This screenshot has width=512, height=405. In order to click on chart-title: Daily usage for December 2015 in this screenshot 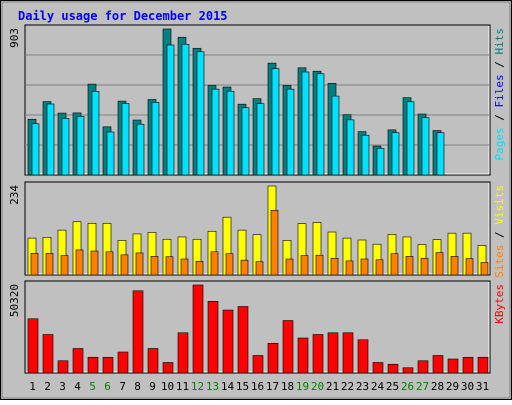, I will do `click(123, 16)`.